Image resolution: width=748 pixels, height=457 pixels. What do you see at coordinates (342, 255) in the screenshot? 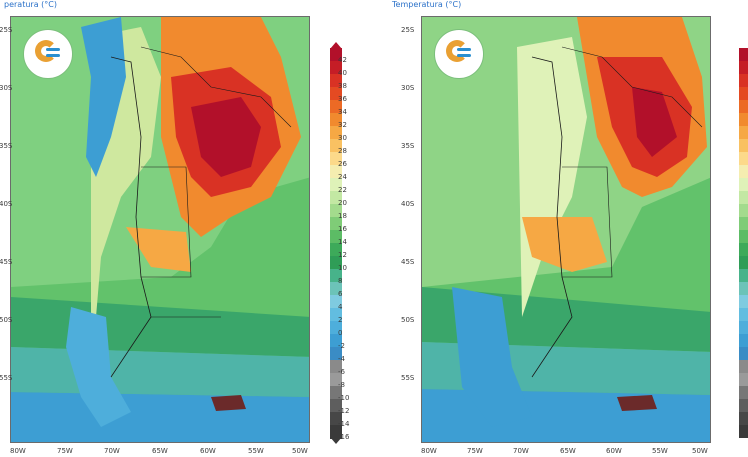
I see `colorbar-tick-label: 12` at bounding box center [342, 255].